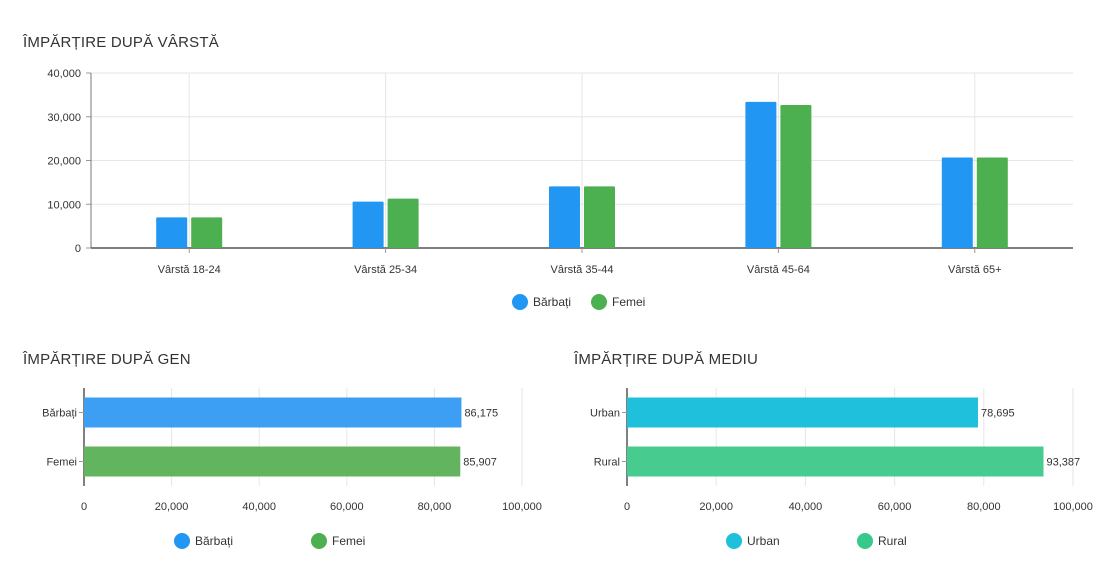 The height and width of the screenshot is (583, 1114). What do you see at coordinates (107, 359) in the screenshot?
I see `gender-chart-title: ÎMPĂRȚIRE DUPĂ GEN` at bounding box center [107, 359].